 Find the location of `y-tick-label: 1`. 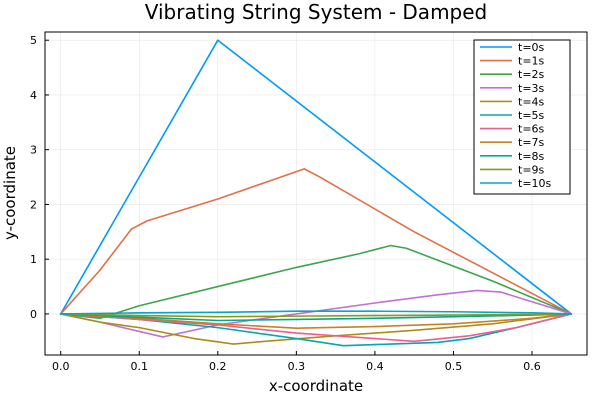

y-tick-label: 1 is located at coordinates (33, 259).